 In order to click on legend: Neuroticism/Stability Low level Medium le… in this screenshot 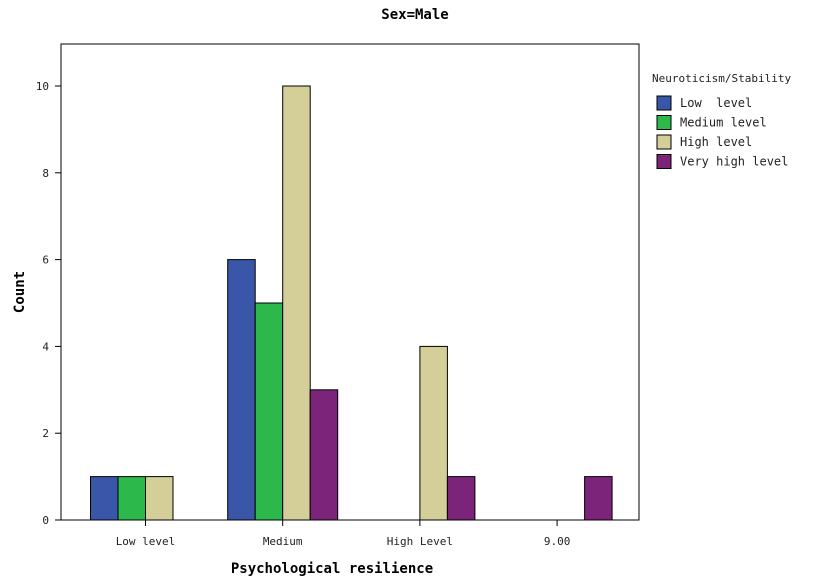, I will do `click(721, 120)`.